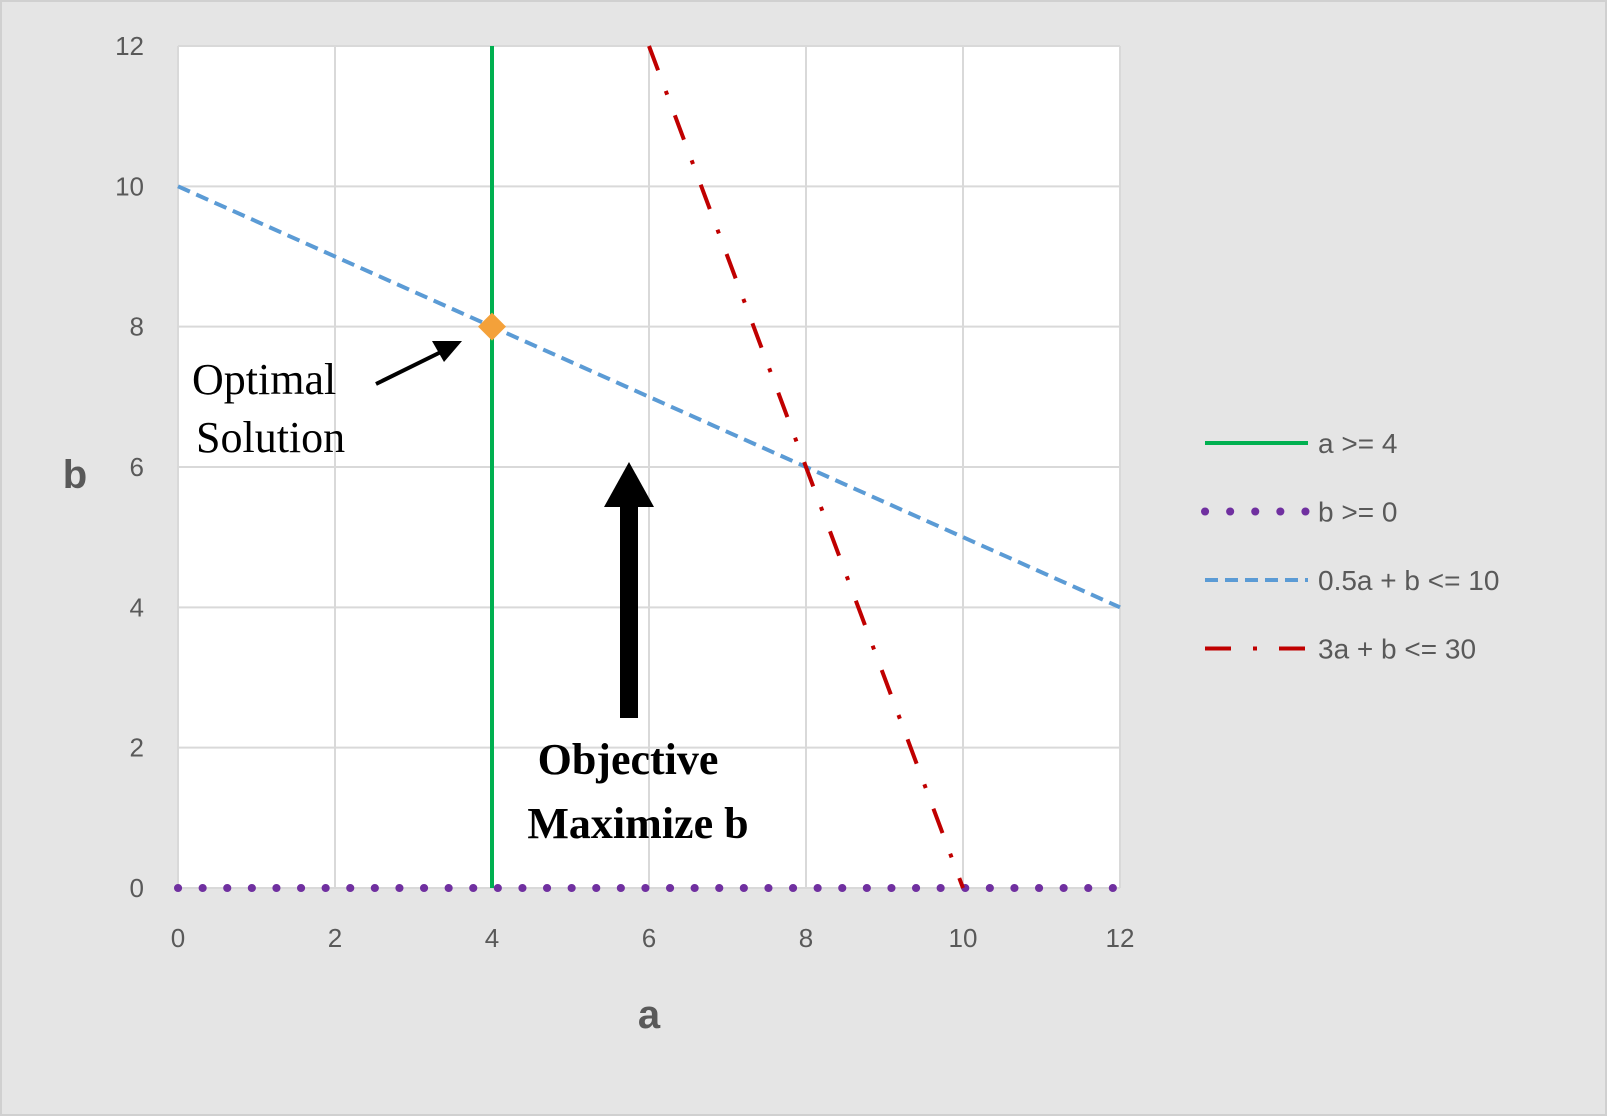 The width and height of the screenshot is (1607, 1116). What do you see at coordinates (129, 46) in the screenshot?
I see `y-tick-label: 12` at bounding box center [129, 46].